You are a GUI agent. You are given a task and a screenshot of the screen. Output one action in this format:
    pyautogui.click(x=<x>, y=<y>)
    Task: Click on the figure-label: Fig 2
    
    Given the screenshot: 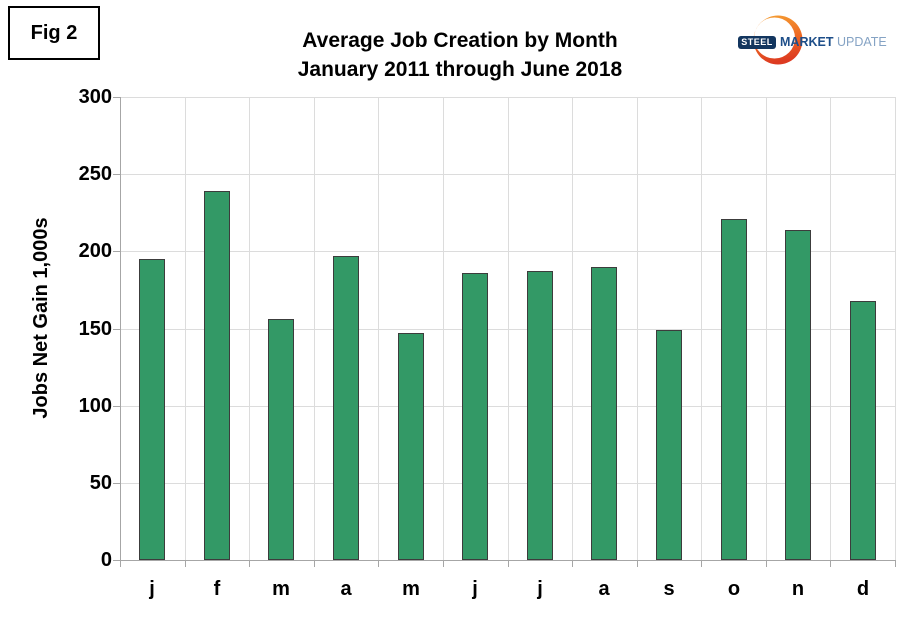 What is the action you would take?
    pyautogui.click(x=54, y=32)
    